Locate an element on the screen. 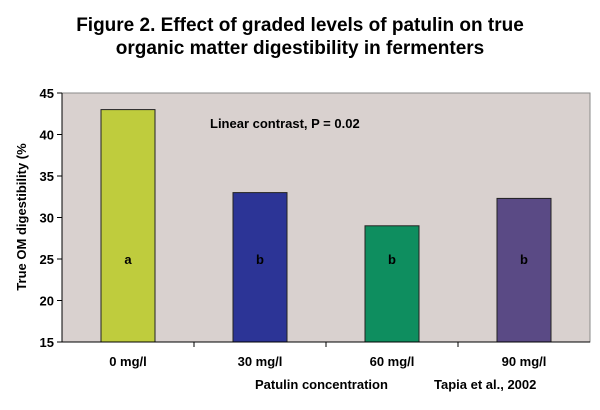 The height and width of the screenshot is (410, 600). x-tick-label: 0 mg/l is located at coordinates (128, 361).